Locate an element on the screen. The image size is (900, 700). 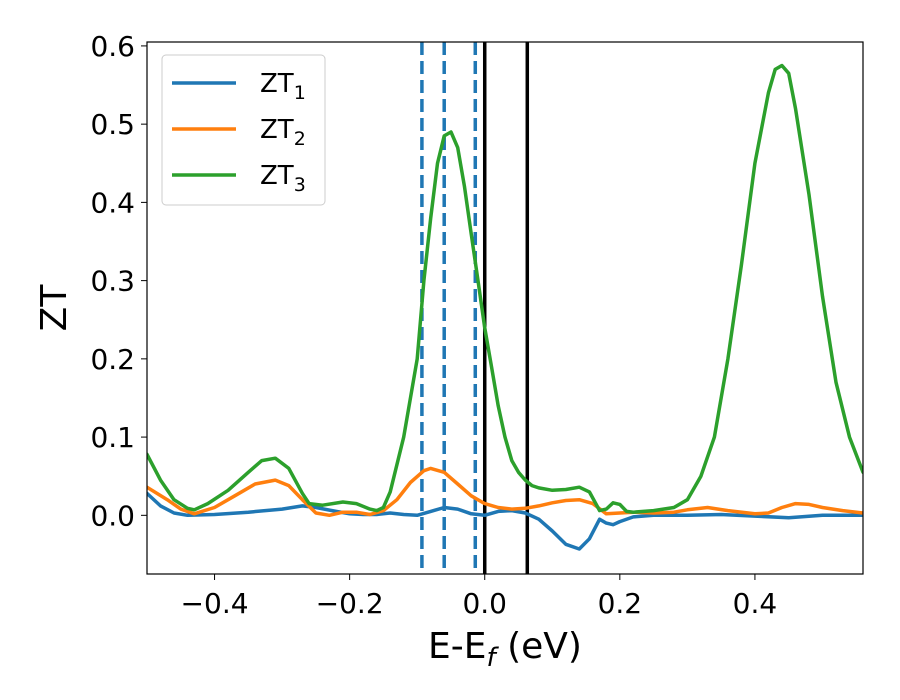
legend: ZT1 ZT2 ZT3 is located at coordinates (243, 130).